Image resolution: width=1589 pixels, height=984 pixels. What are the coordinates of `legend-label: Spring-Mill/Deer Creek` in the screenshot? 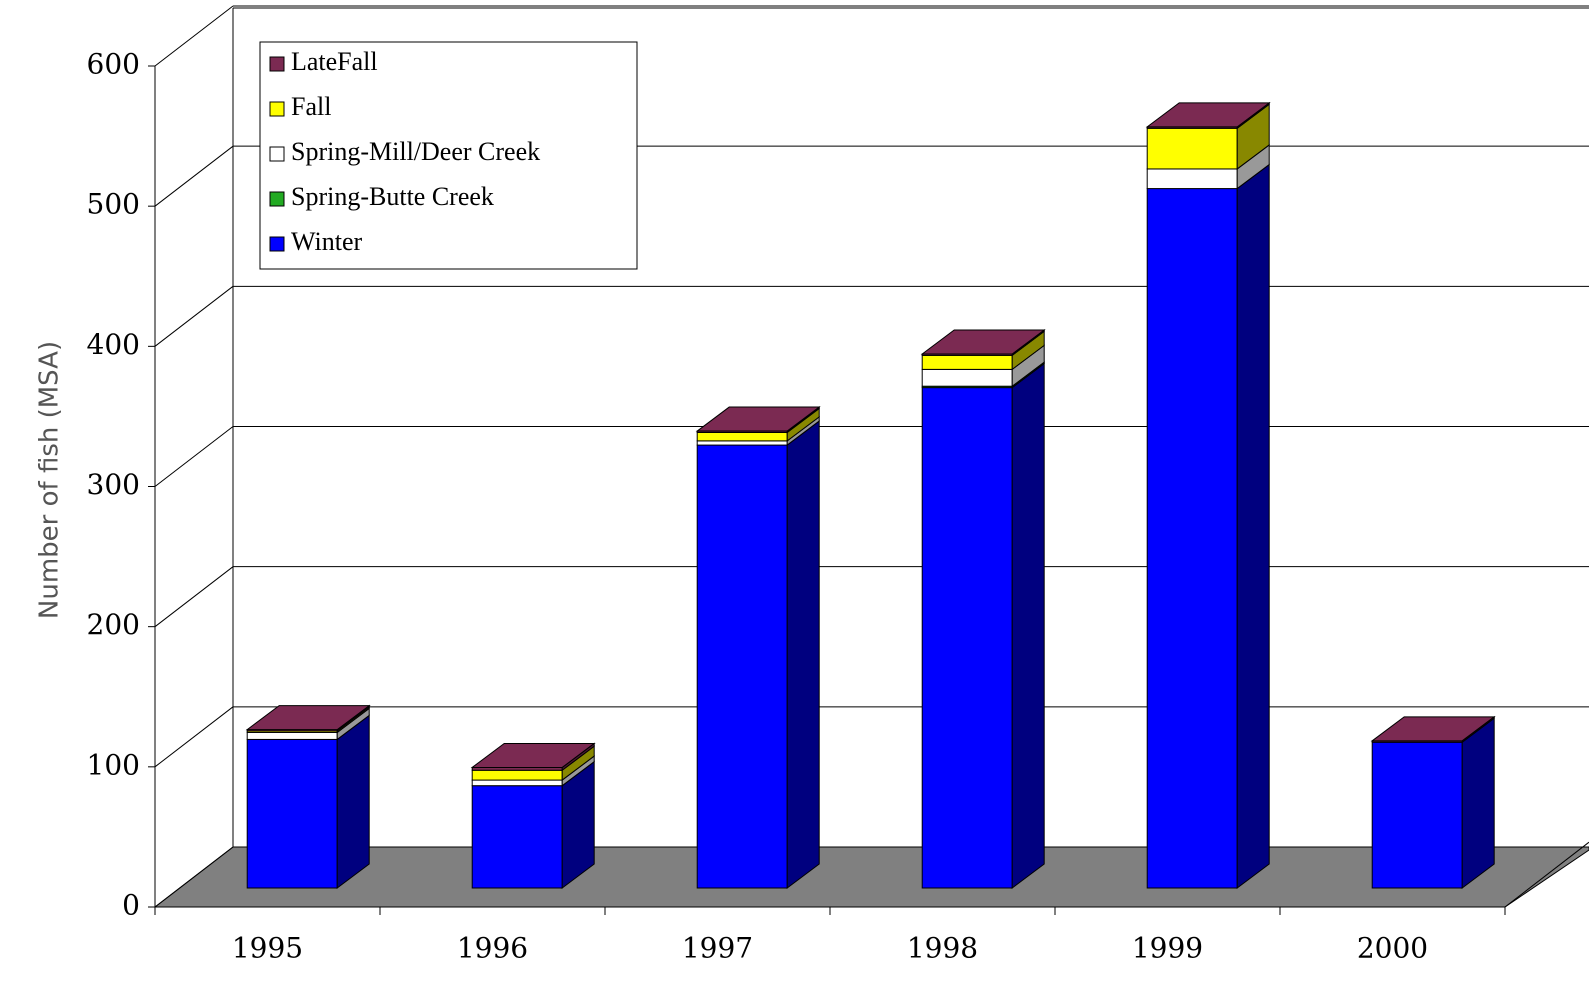 It's located at (415, 151).